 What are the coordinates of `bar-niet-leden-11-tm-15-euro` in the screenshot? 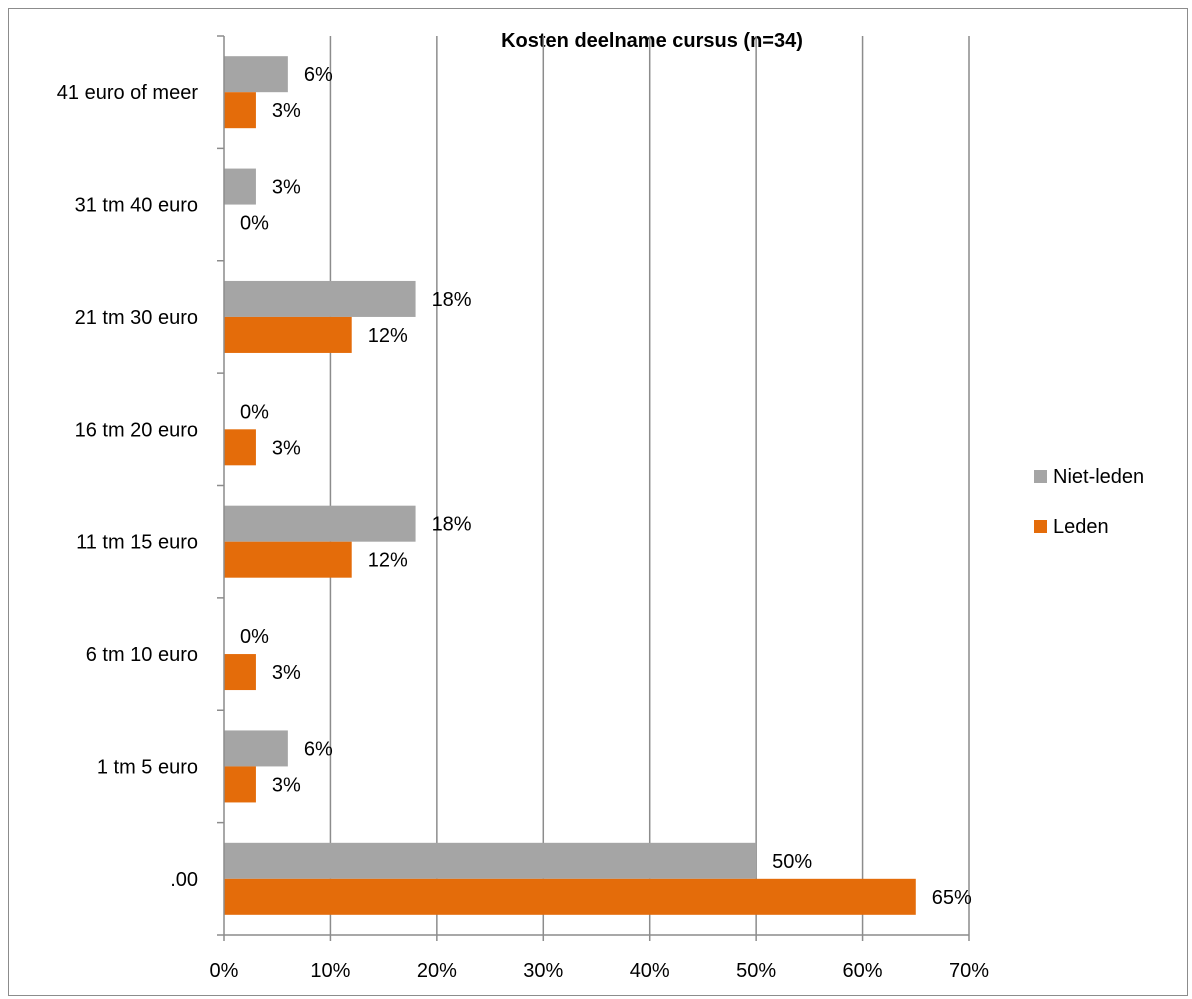 It's located at (320, 523).